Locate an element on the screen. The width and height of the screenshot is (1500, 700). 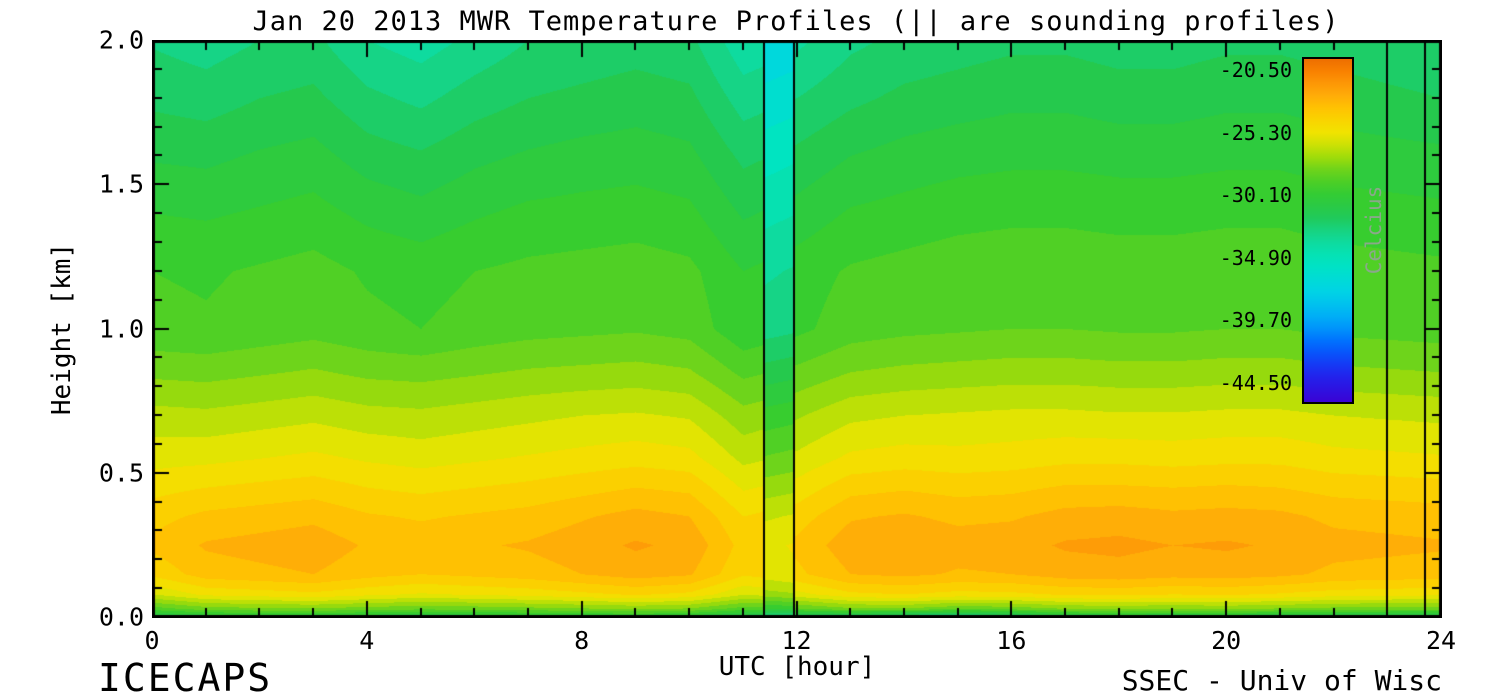
colorbar-tick-label: -30.10 is located at coordinates (1255, 195).